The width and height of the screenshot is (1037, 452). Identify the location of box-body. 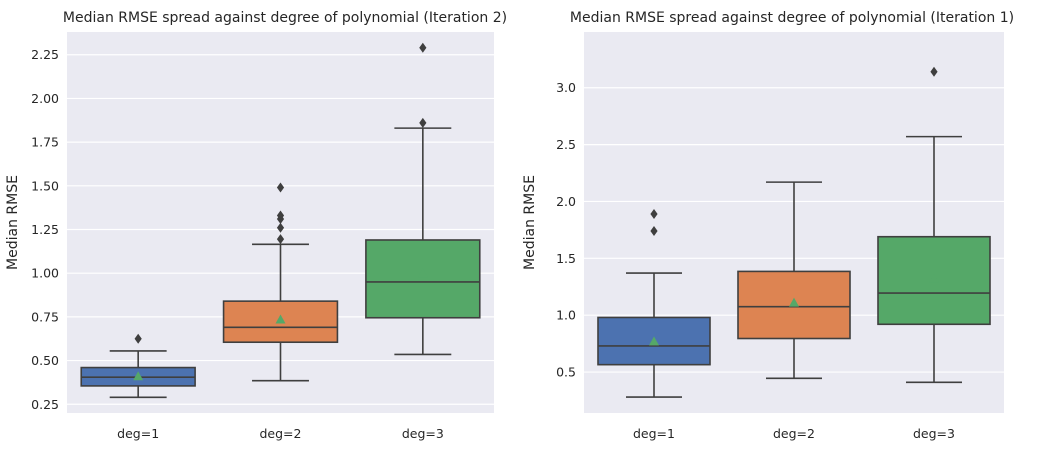
(423, 279).